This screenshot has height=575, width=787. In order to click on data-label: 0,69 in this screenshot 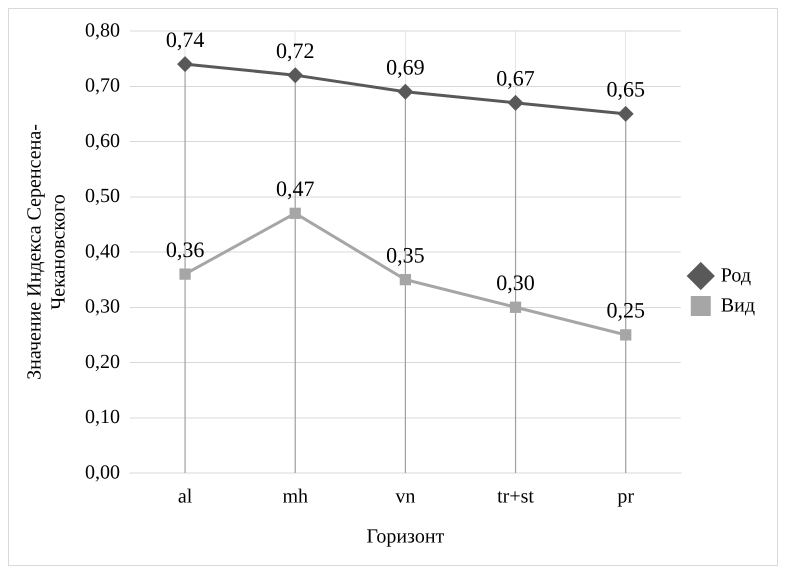, I will do `click(405, 67)`.